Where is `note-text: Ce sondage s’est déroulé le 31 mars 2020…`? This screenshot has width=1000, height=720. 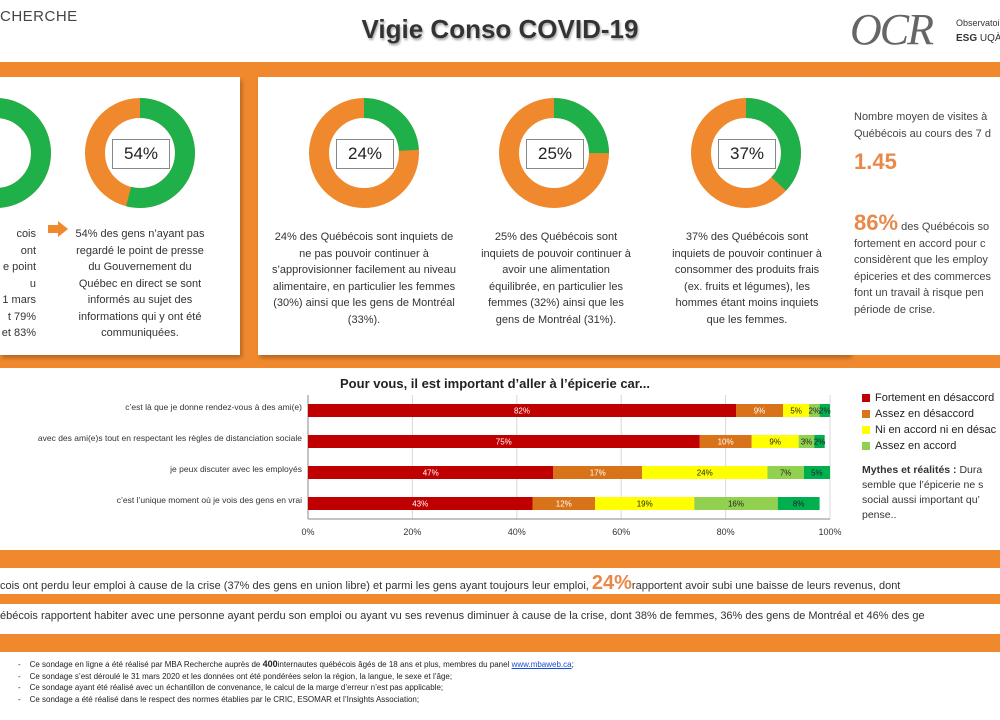
note-text: Ce sondage s’est déroulé le 31 mars 2020… is located at coordinates (241, 676).